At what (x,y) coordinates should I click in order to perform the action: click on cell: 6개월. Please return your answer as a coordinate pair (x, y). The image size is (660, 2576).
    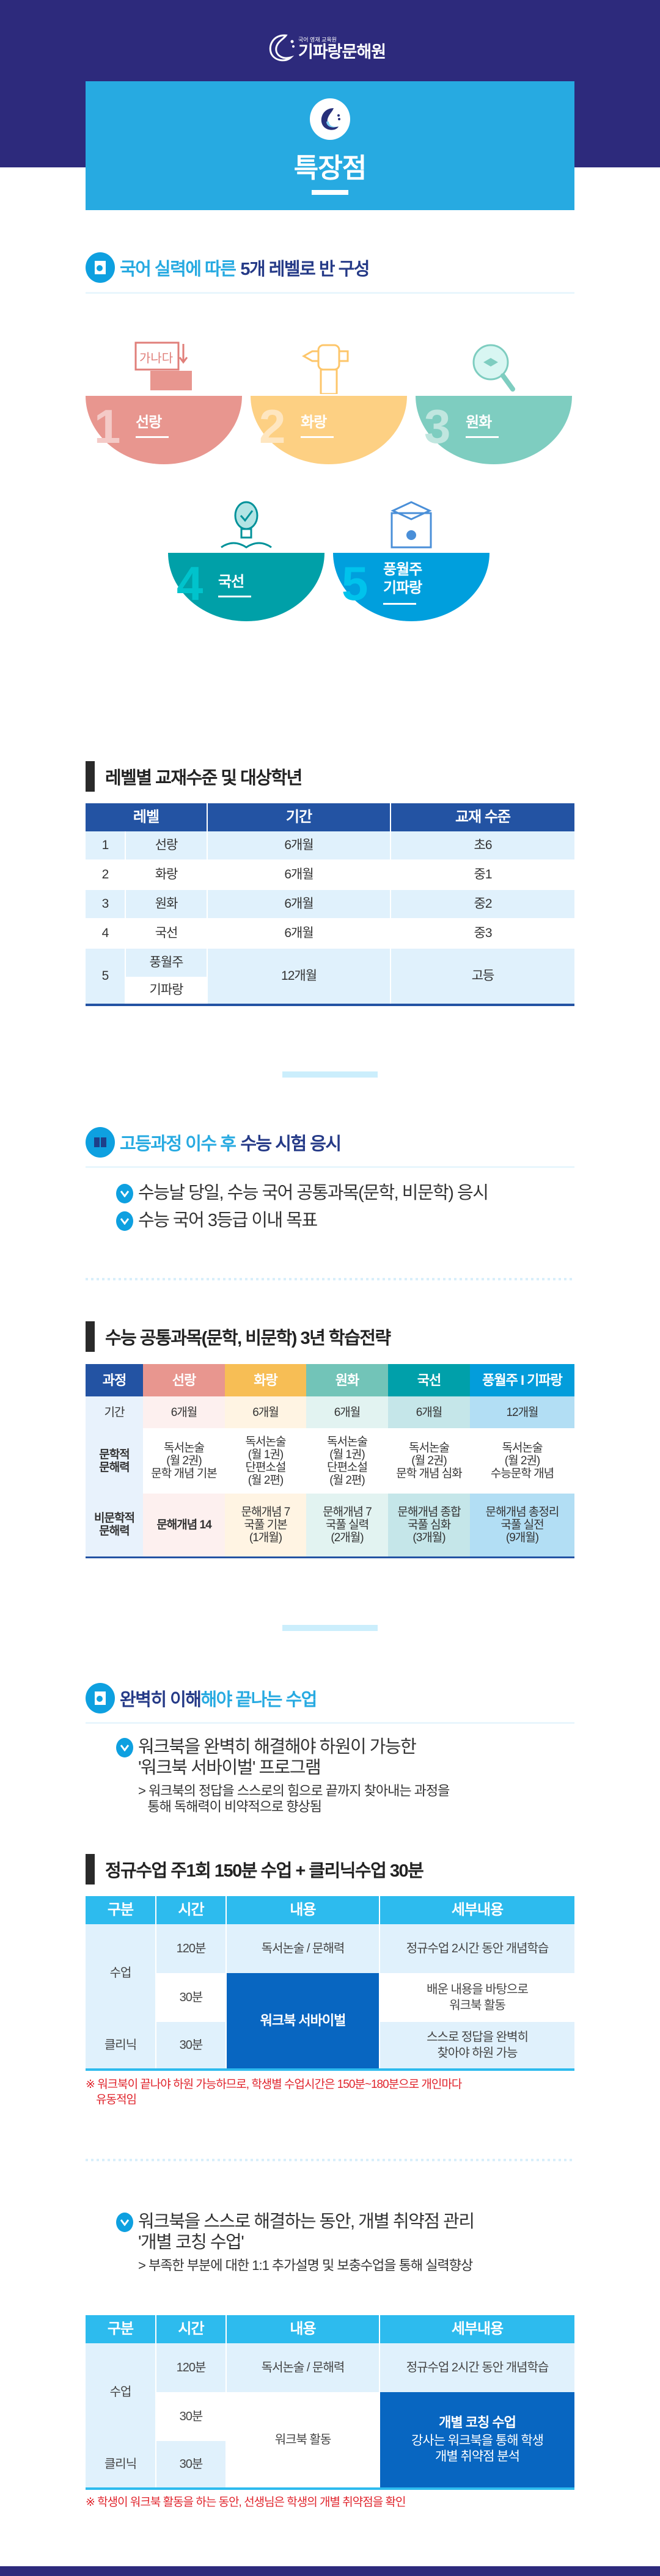
    Looking at the image, I should click on (300, 904).